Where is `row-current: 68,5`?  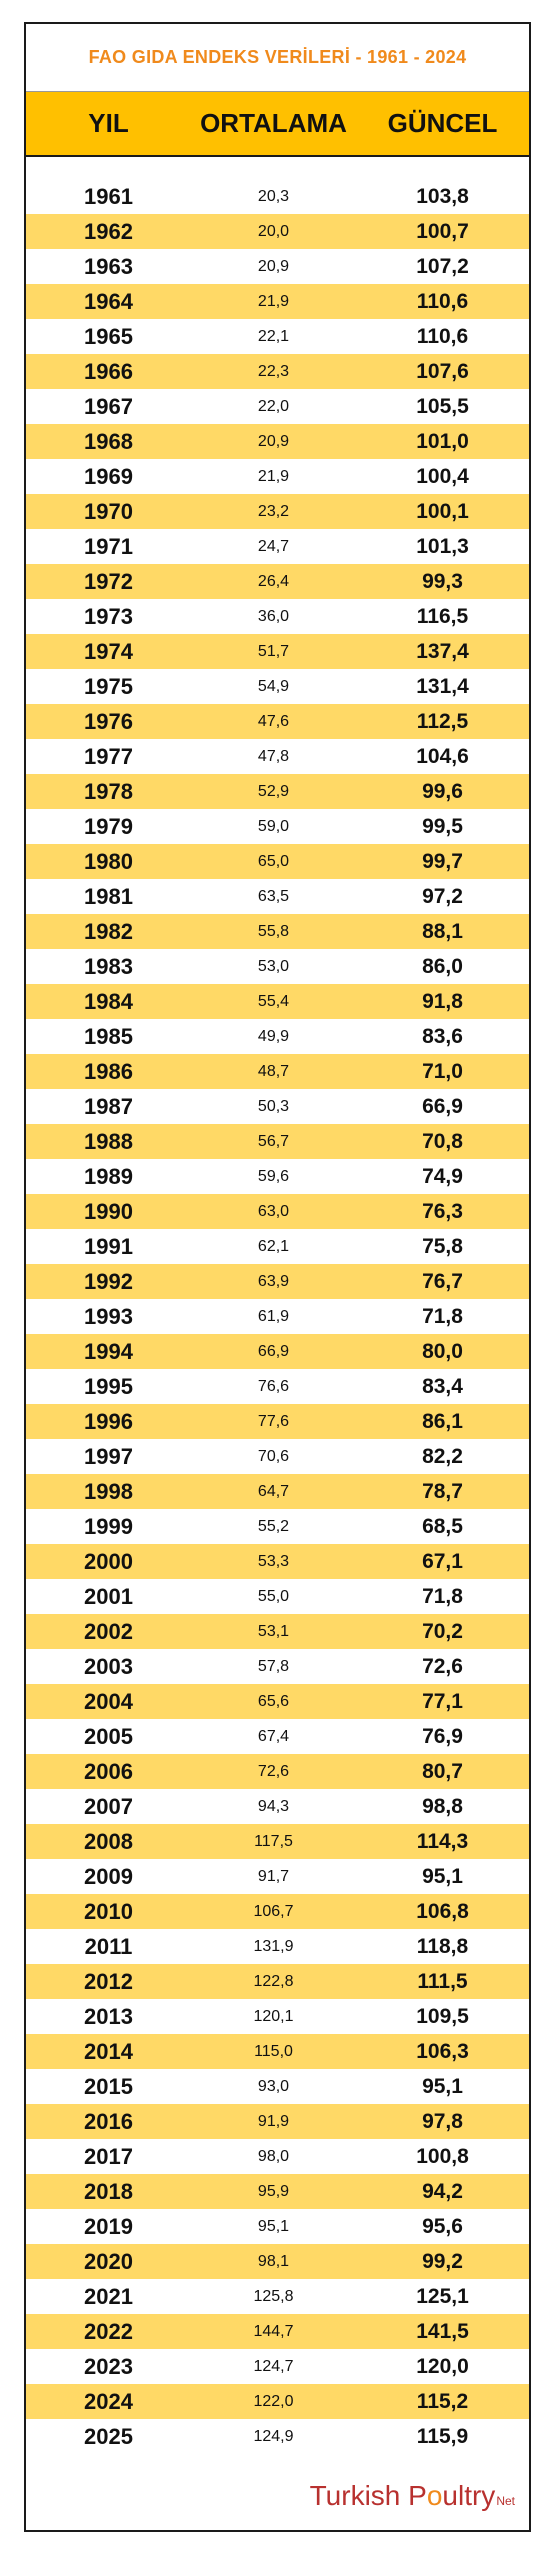 row-current: 68,5 is located at coordinates (442, 1526).